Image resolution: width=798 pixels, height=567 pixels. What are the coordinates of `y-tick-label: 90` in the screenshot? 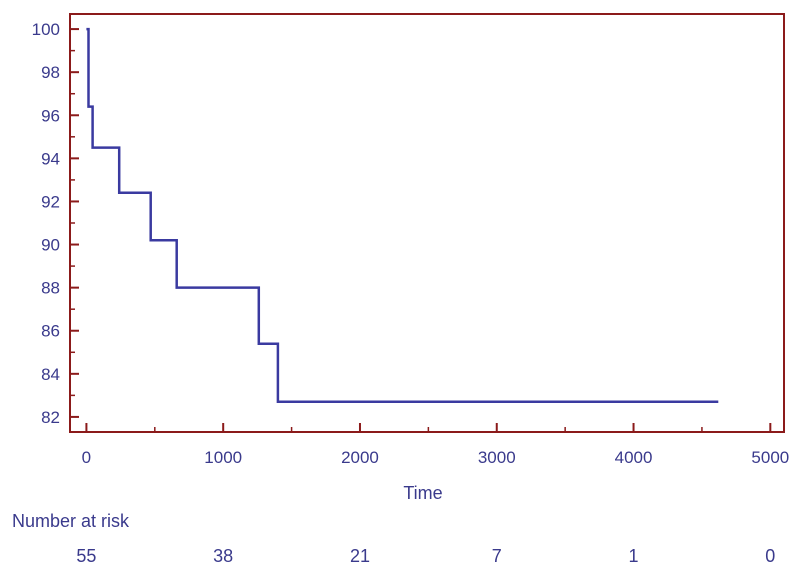 It's located at (50, 245).